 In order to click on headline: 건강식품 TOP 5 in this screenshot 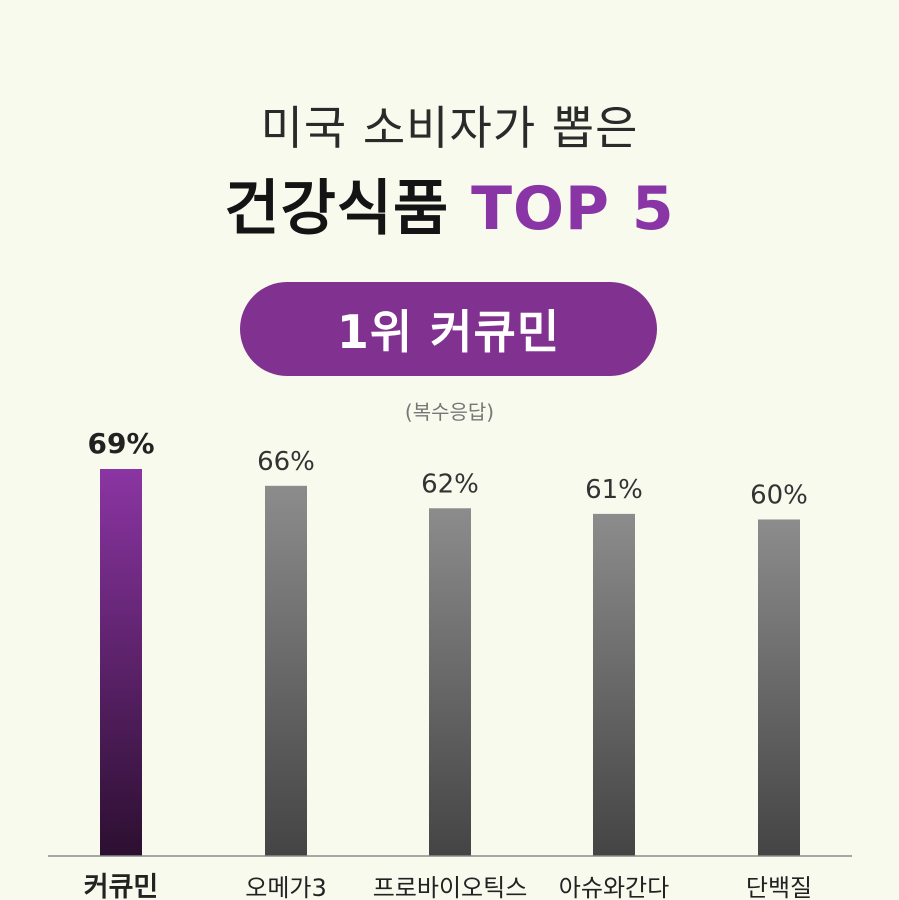, I will do `click(449, 203)`.